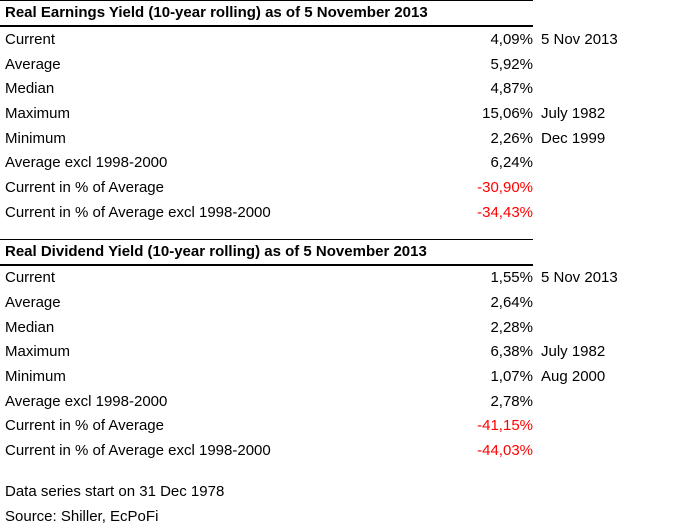 This screenshot has width=673, height=531. I want to click on row-date: Dec 1999, so click(573, 138).